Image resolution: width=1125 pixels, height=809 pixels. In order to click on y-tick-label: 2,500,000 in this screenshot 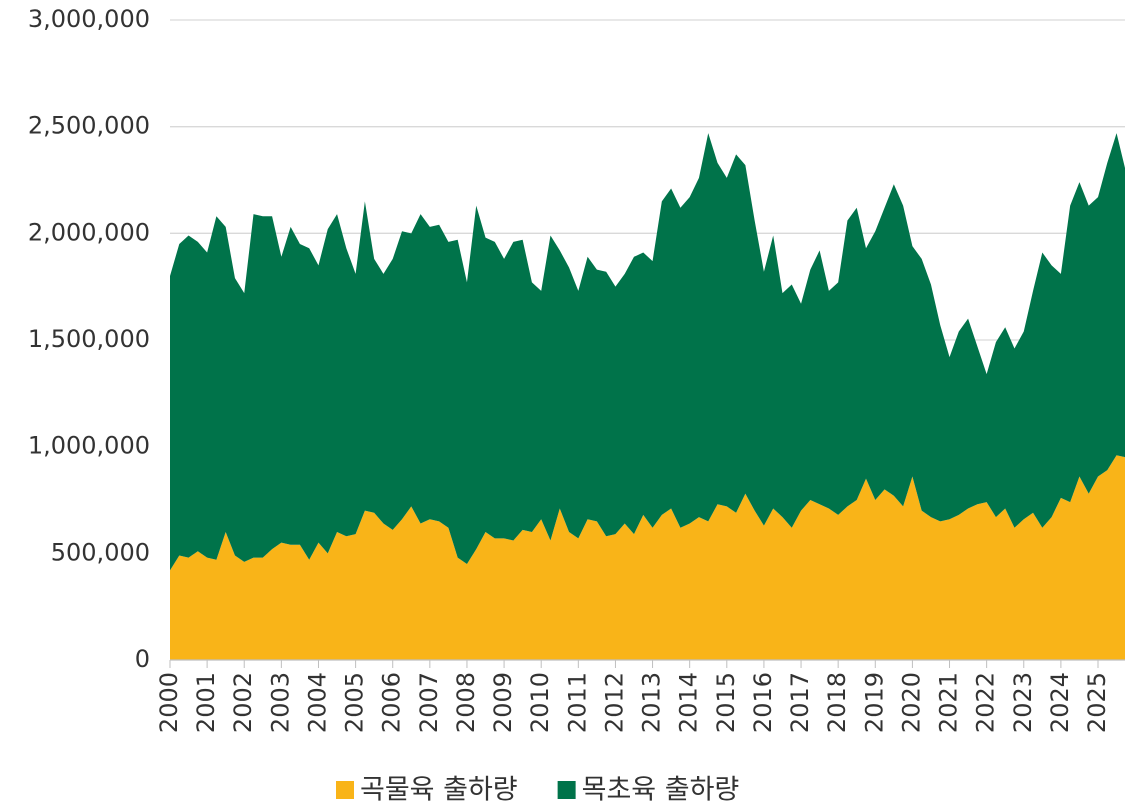, I will do `click(89, 126)`.